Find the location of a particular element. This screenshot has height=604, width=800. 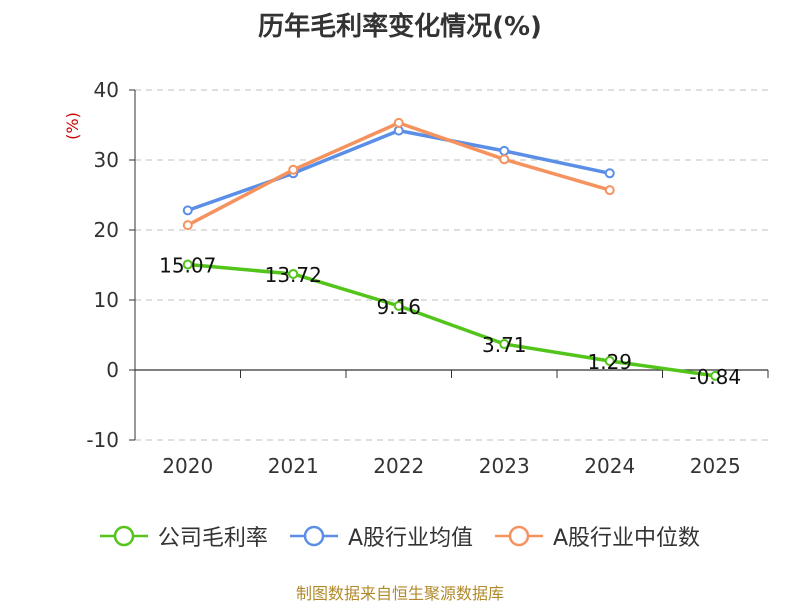

chart-legend: 公司毛利率 A股行业均值 A股行业中位数 is located at coordinates (400, 536).